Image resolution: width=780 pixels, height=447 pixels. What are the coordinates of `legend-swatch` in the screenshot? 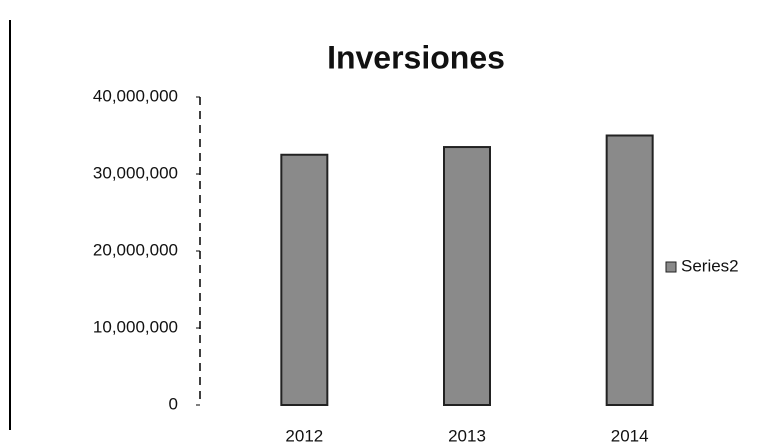 It's located at (671, 267).